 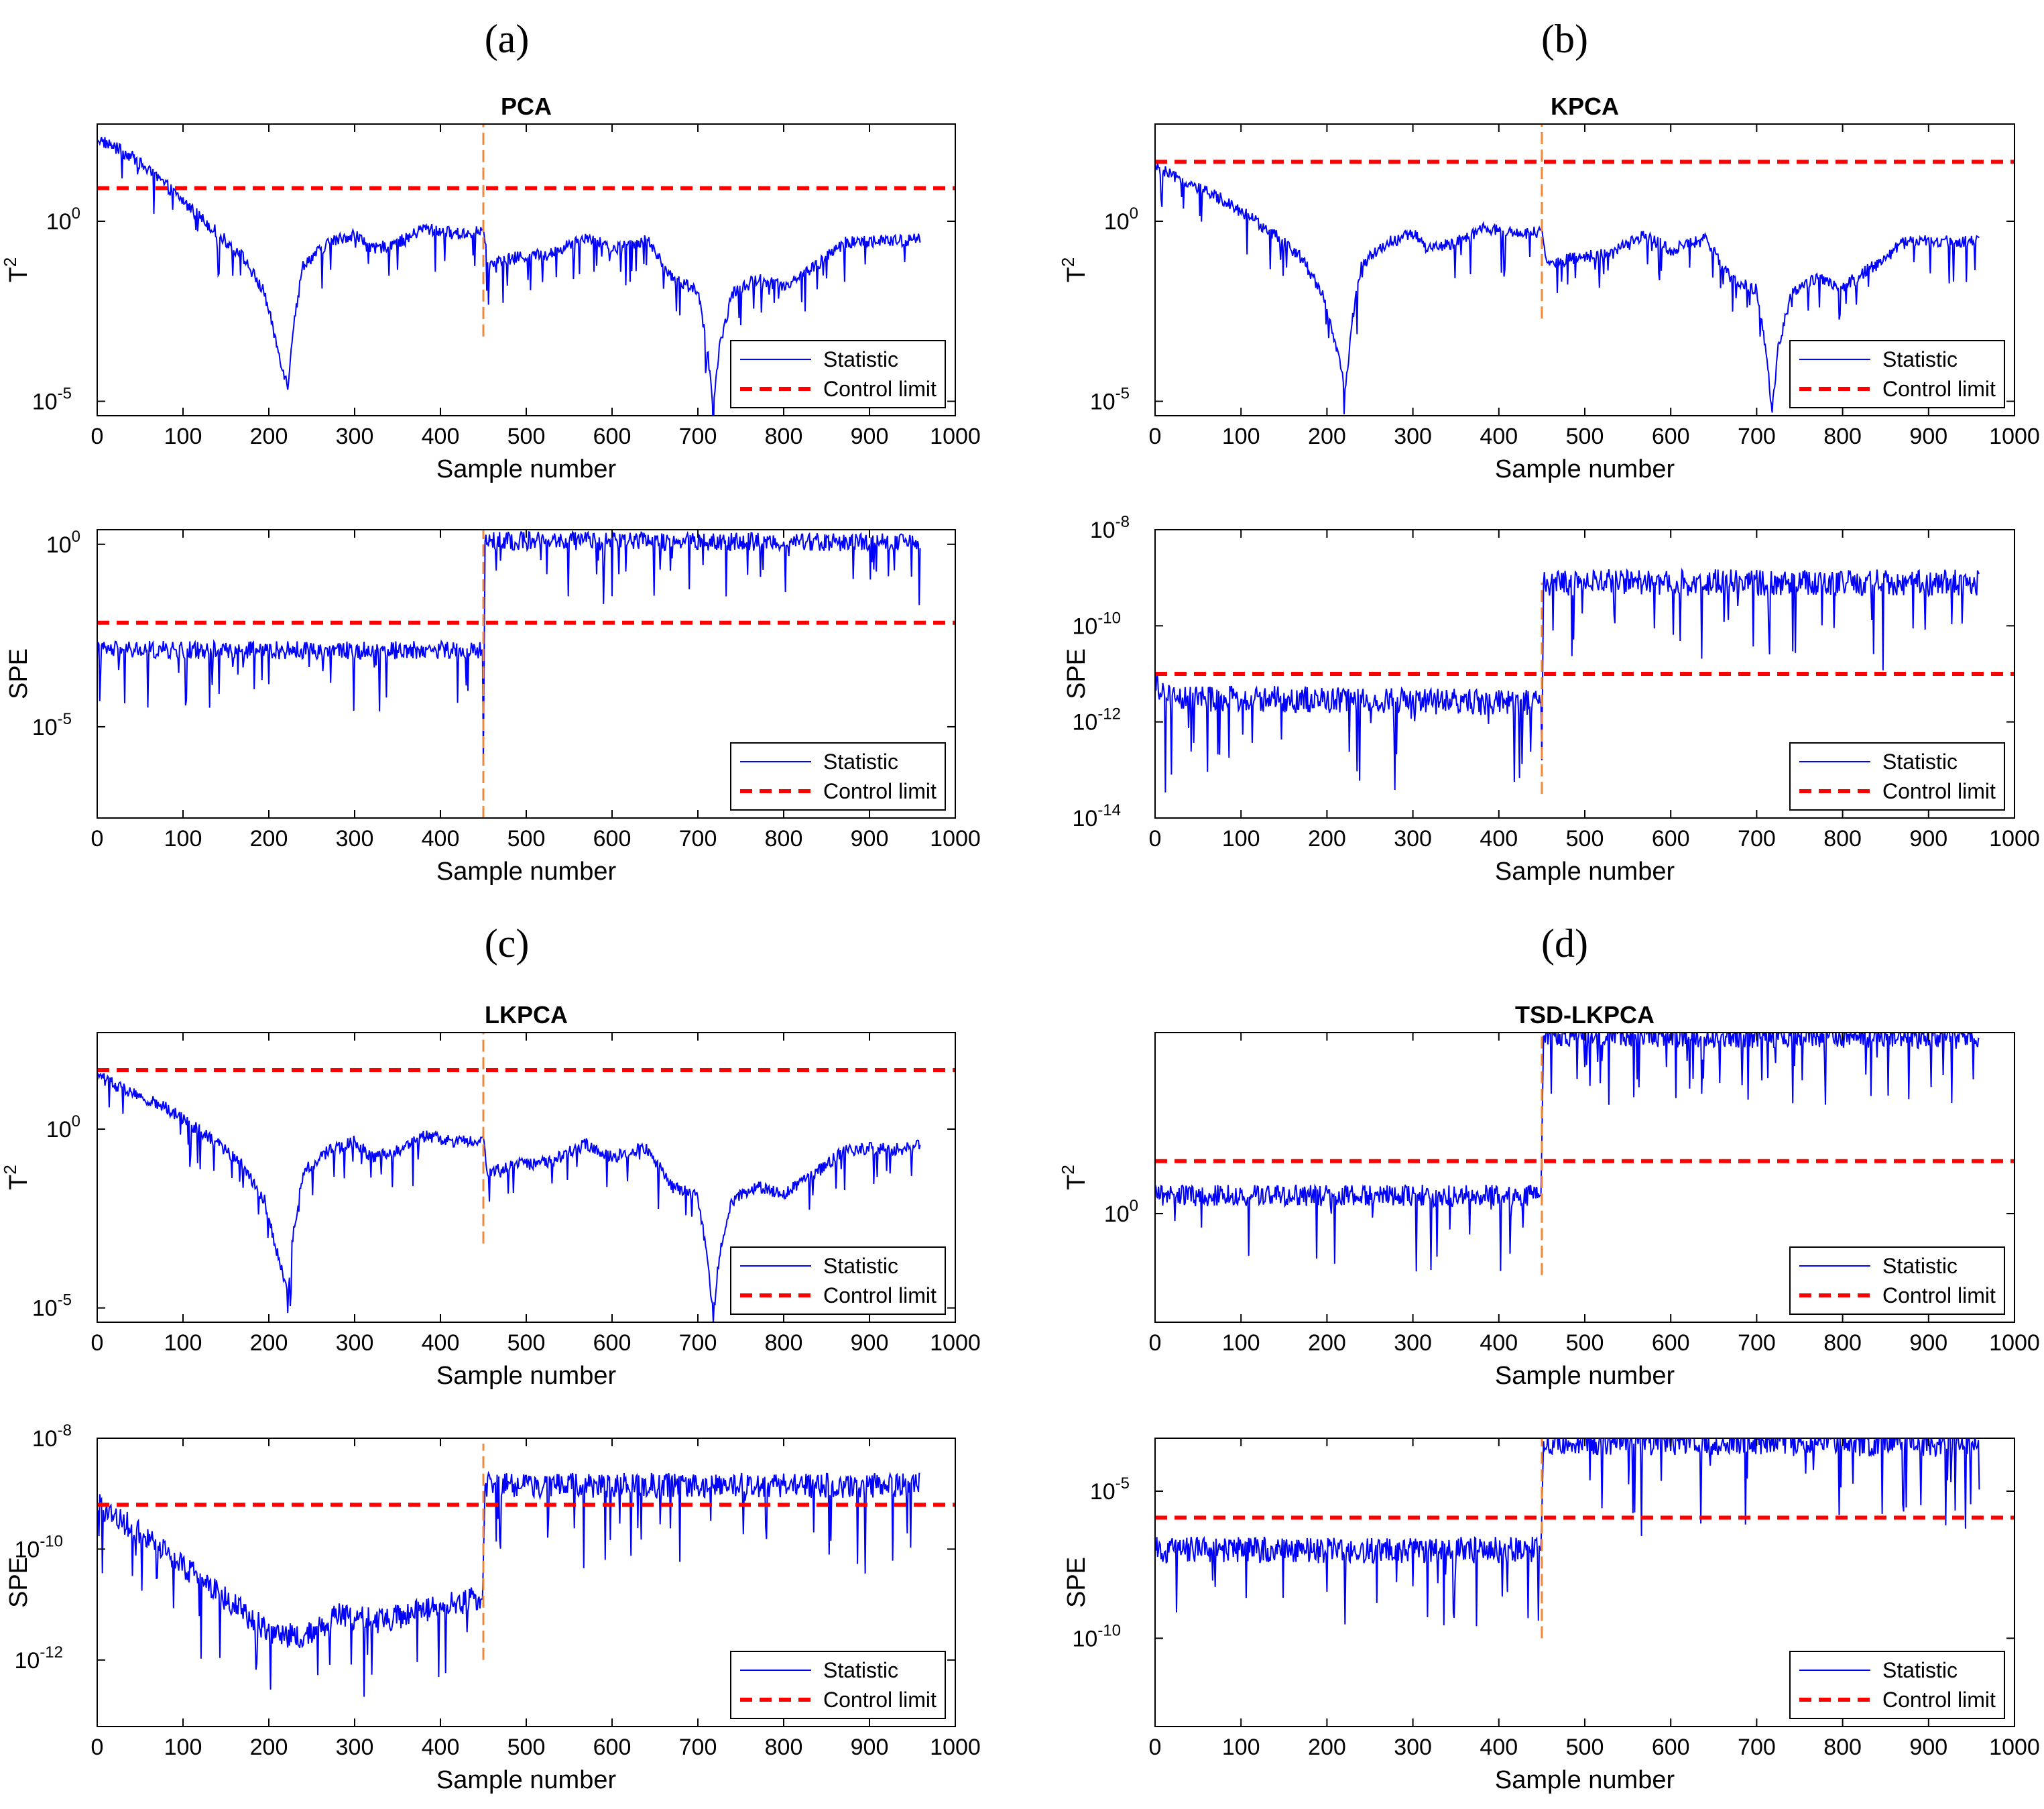 I want to click on y-tick-label: 10⁻⁸, so click(x=1110, y=528).